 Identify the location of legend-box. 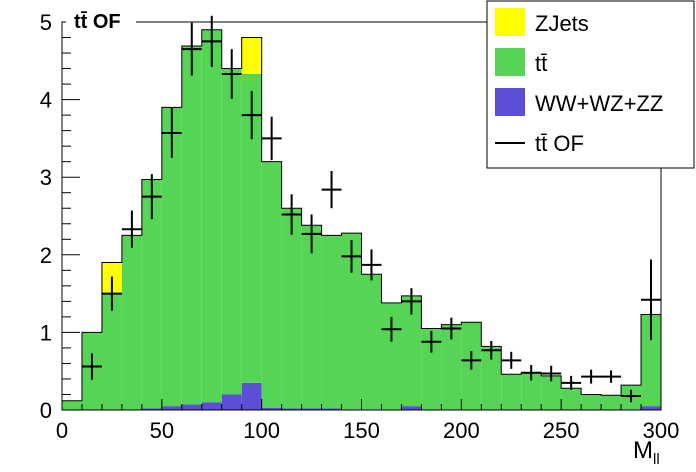
(590, 84).